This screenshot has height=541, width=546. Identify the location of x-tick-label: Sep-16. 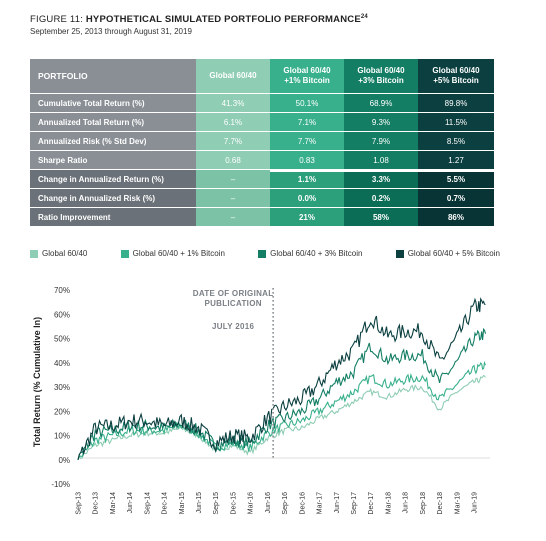
(285, 503).